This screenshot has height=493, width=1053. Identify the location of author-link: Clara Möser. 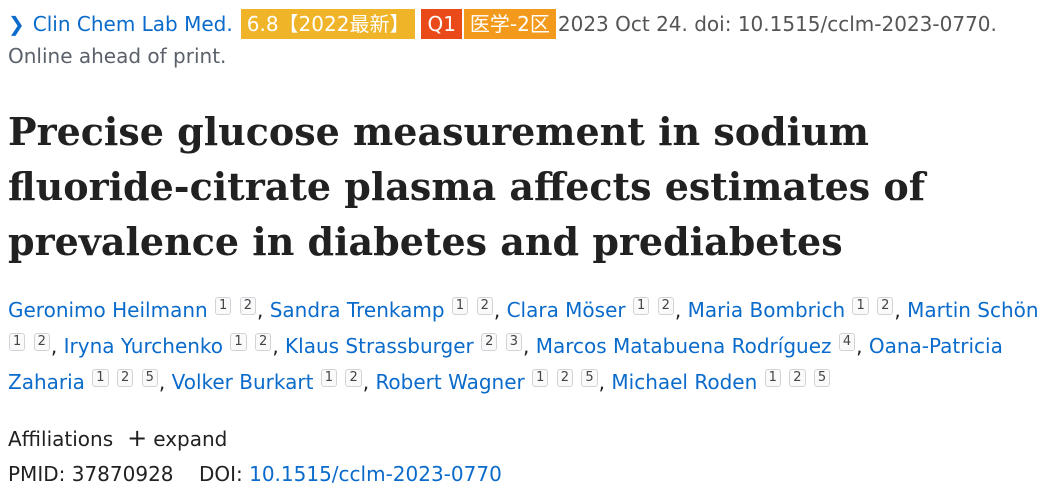
(566, 310).